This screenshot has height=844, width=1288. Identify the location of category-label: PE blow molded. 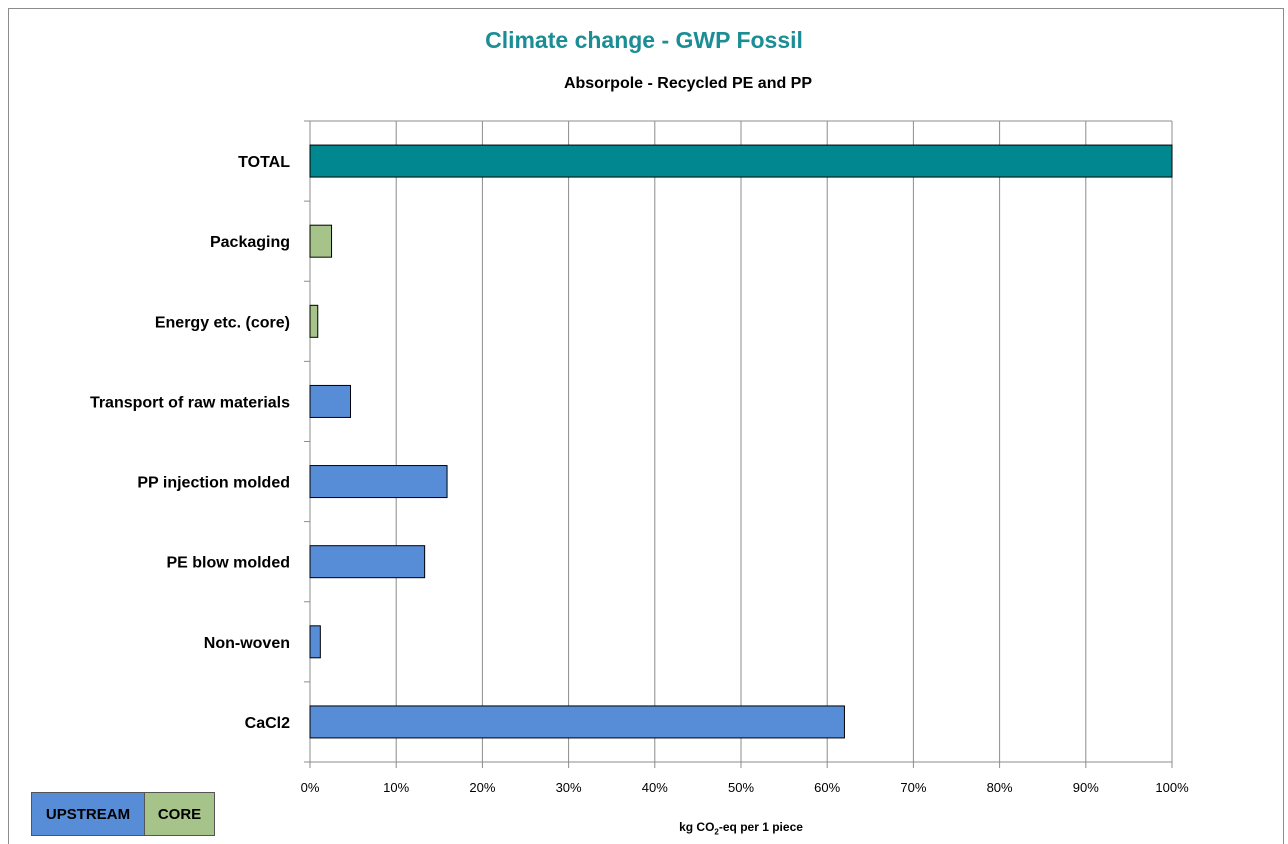
(228, 563).